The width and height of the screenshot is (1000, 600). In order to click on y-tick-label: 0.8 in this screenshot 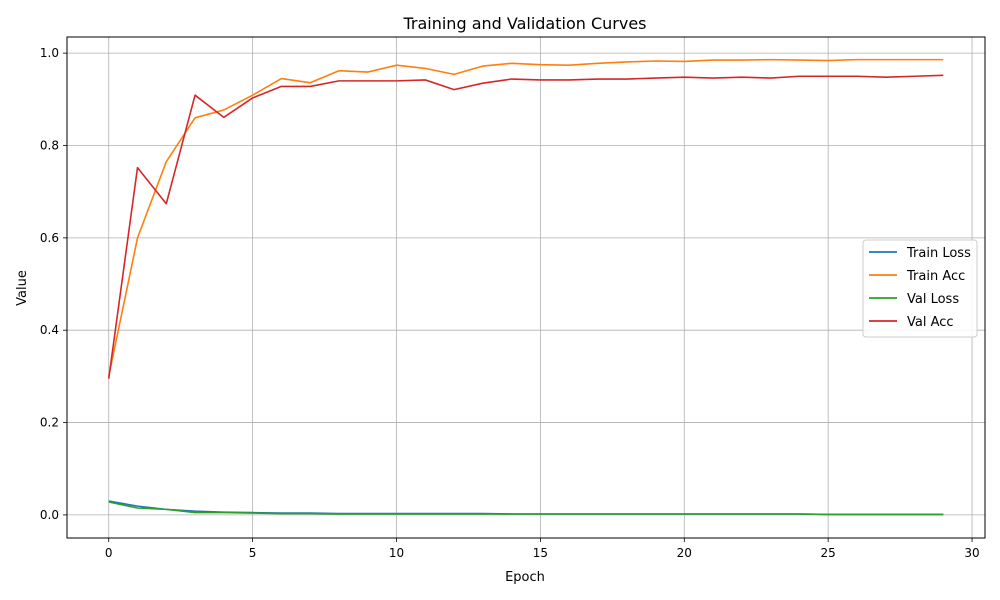, I will do `click(49, 146)`.